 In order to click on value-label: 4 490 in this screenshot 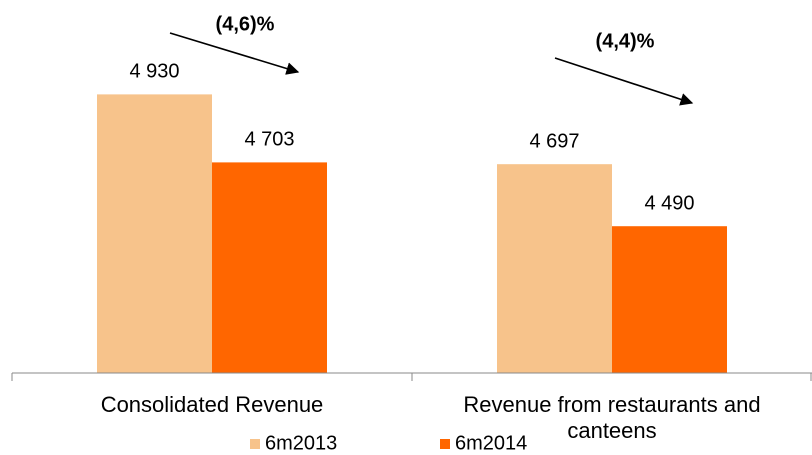, I will do `click(669, 203)`.